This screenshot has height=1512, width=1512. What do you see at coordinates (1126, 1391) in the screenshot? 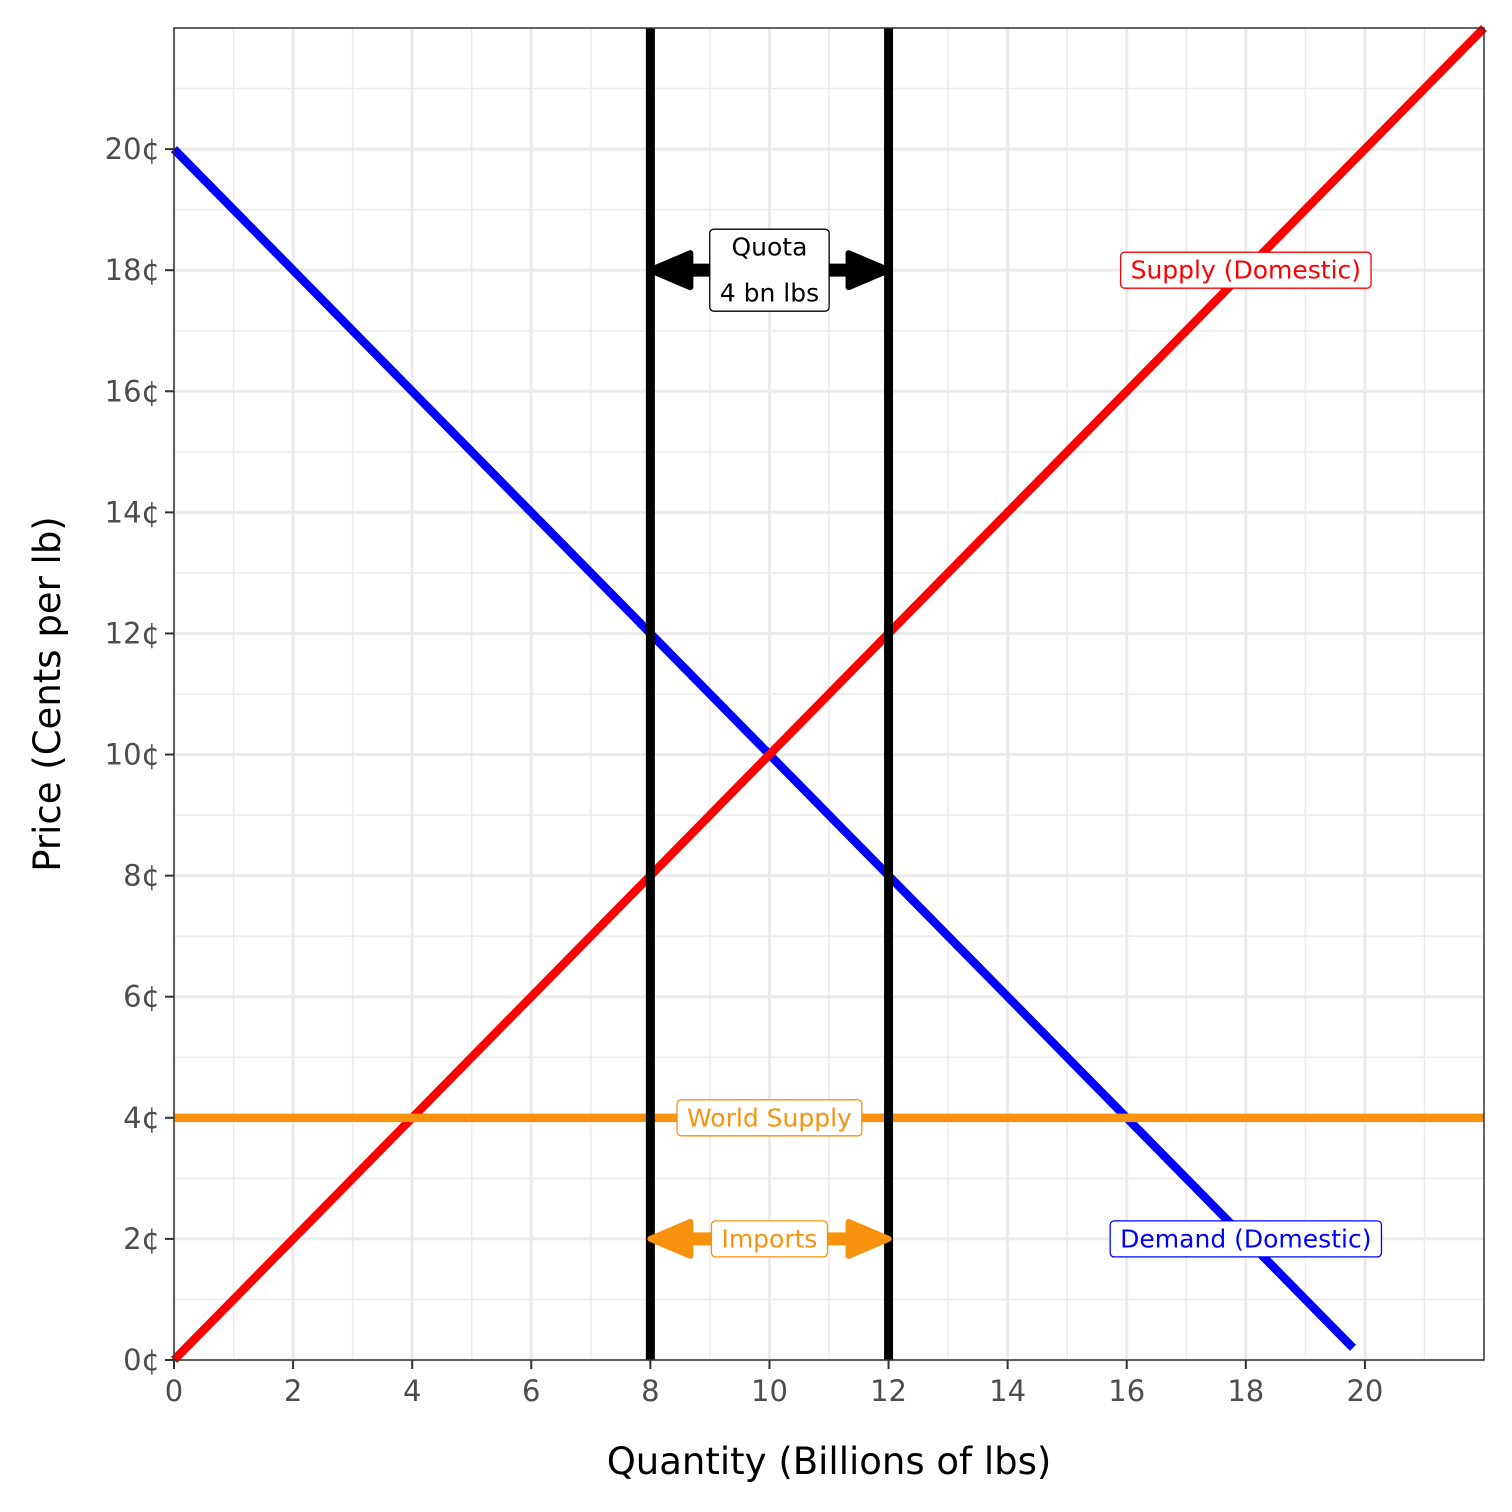
I see `x-tick-label: 16` at bounding box center [1126, 1391].